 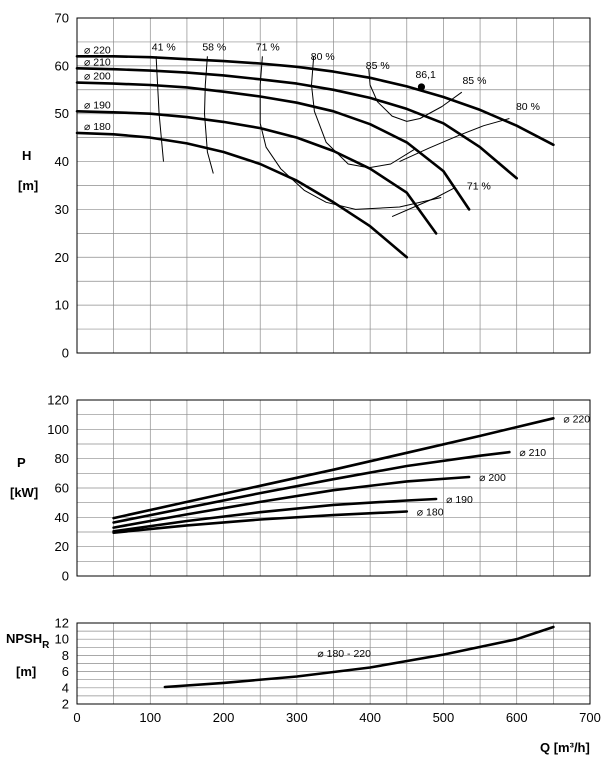 What do you see at coordinates (370, 717) in the screenshot?
I see `x-tick-label: 400` at bounding box center [370, 717].